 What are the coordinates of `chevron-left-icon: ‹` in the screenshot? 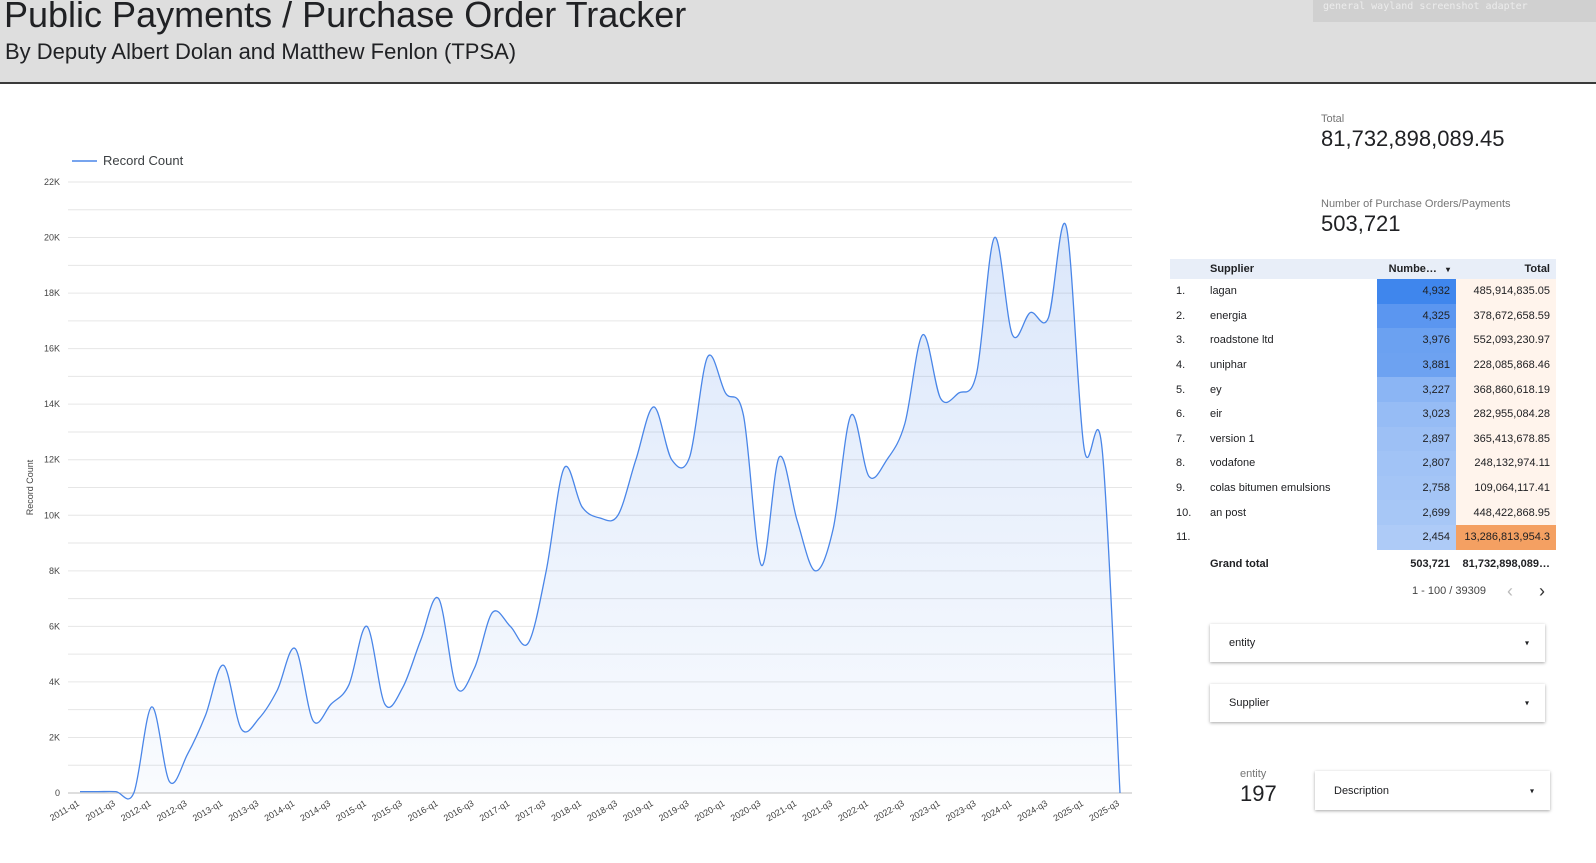 It's located at (1510, 591).